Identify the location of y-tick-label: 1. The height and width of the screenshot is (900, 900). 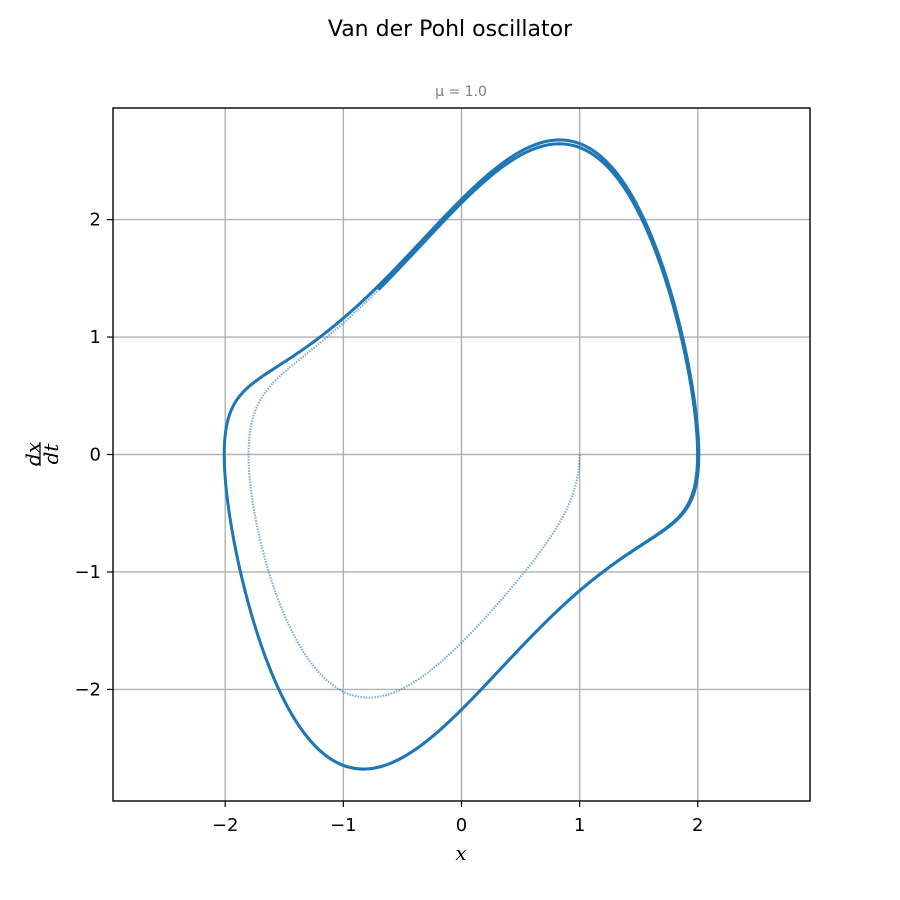
(95, 337).